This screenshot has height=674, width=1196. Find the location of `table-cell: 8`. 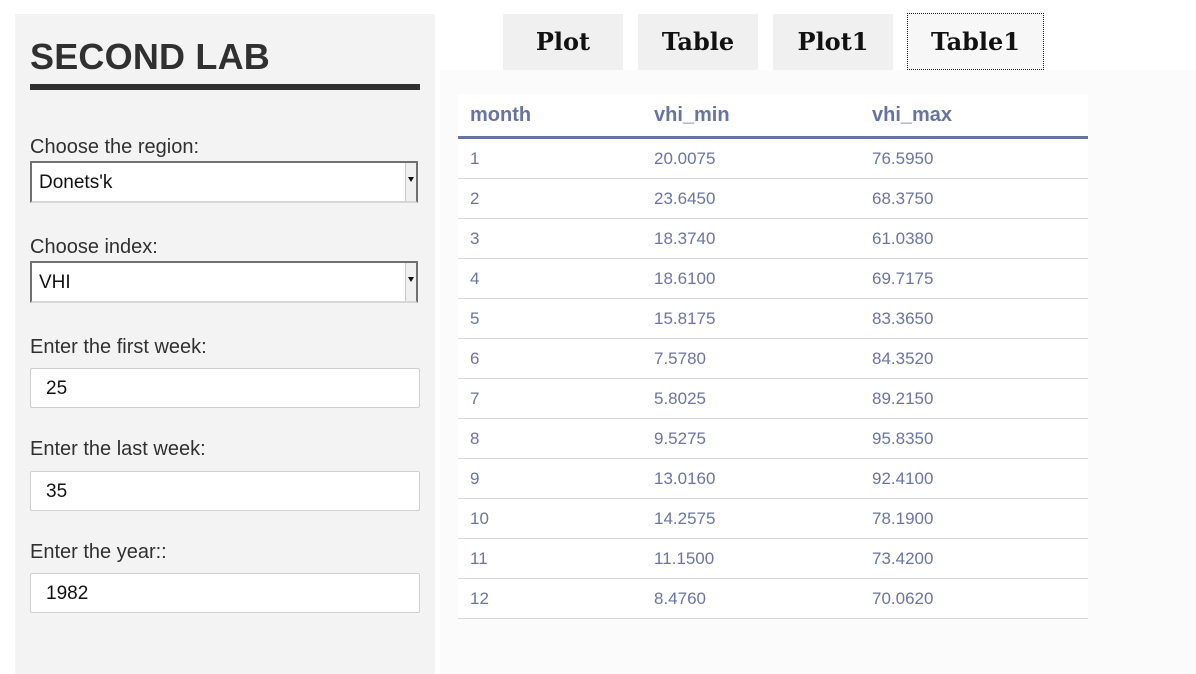

table-cell: 8 is located at coordinates (550, 438).